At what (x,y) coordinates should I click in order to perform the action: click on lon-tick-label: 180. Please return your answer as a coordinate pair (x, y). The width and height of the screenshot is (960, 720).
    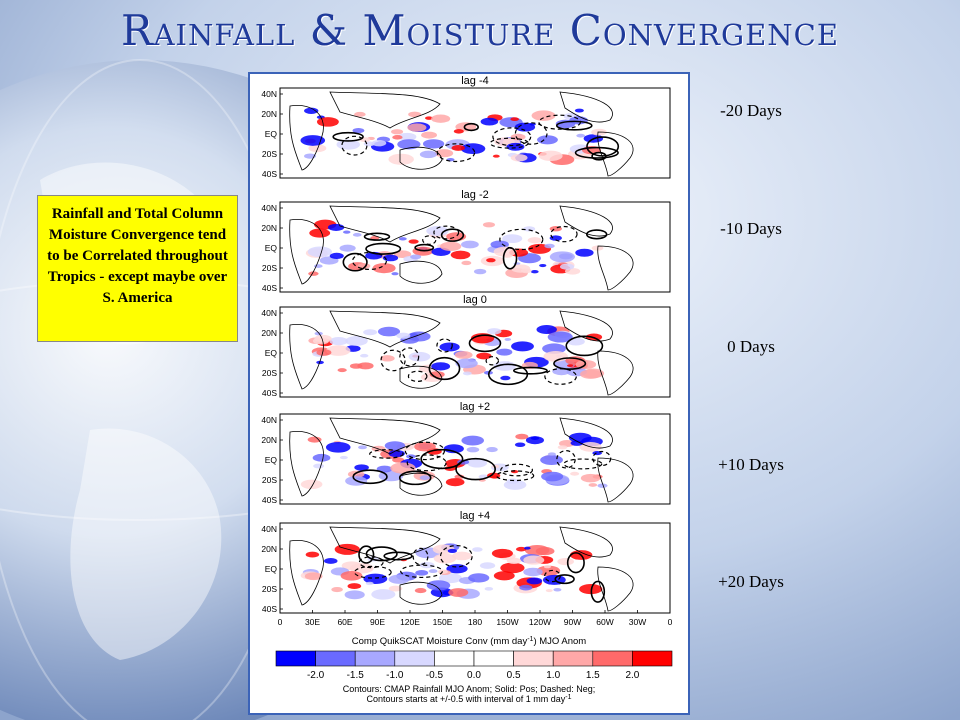
    Looking at the image, I should click on (475, 622).